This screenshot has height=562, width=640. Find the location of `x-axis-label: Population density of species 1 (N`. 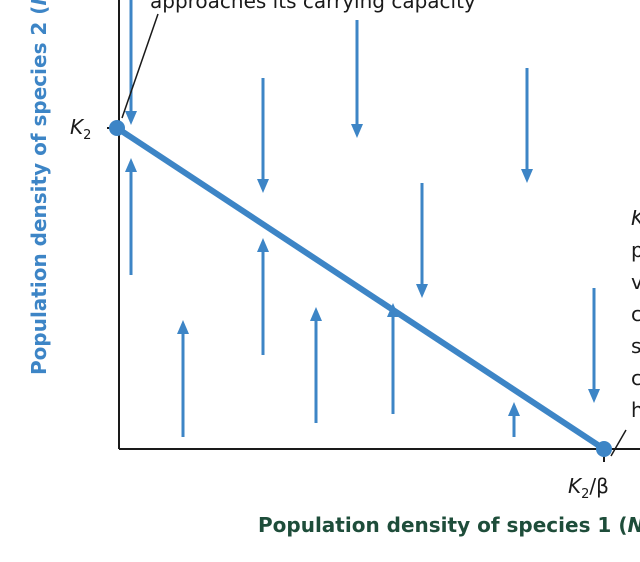

x-axis-label: Population density of species 1 (N is located at coordinates (449, 525).